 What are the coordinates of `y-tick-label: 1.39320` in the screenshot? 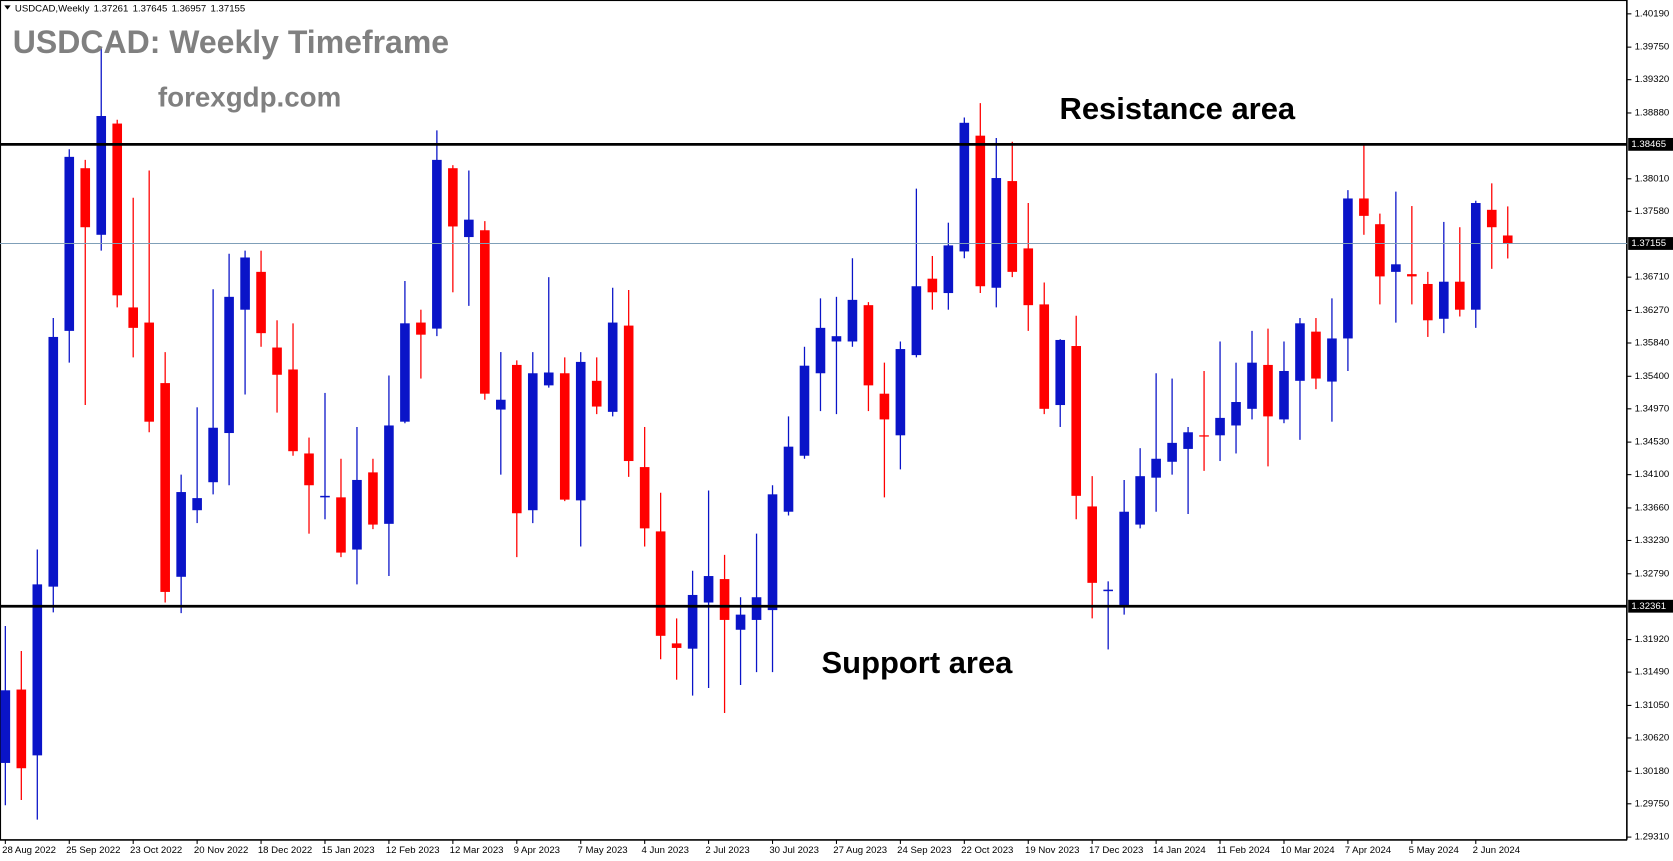 It's located at (1652, 79).